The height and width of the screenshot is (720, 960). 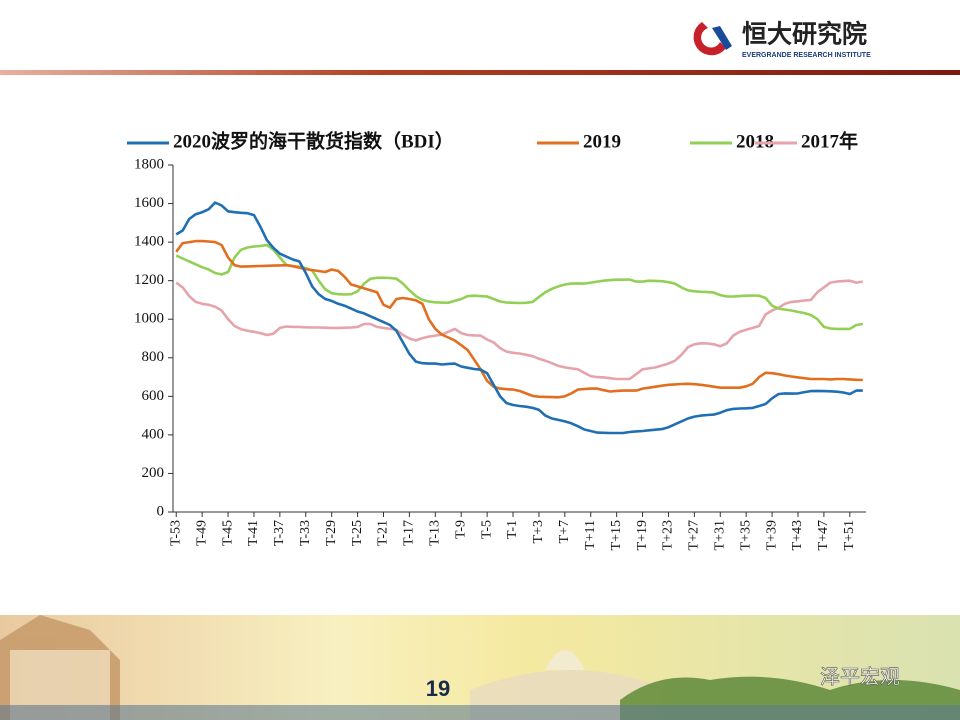 I want to click on legend-label: 2019, so click(x=602, y=141).